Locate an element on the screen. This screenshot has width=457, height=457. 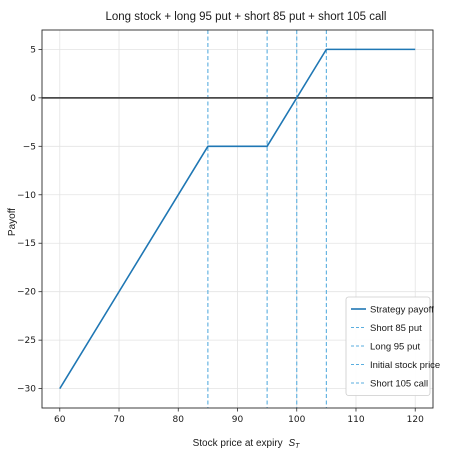
x-axis-label-text: Stock price at expiry is located at coordinates (238, 443).